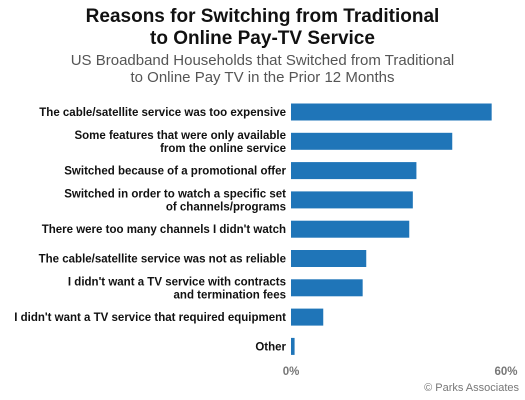 This screenshot has height=400, width=525. I want to click on source-credit: © Parks Associates, so click(471, 388).